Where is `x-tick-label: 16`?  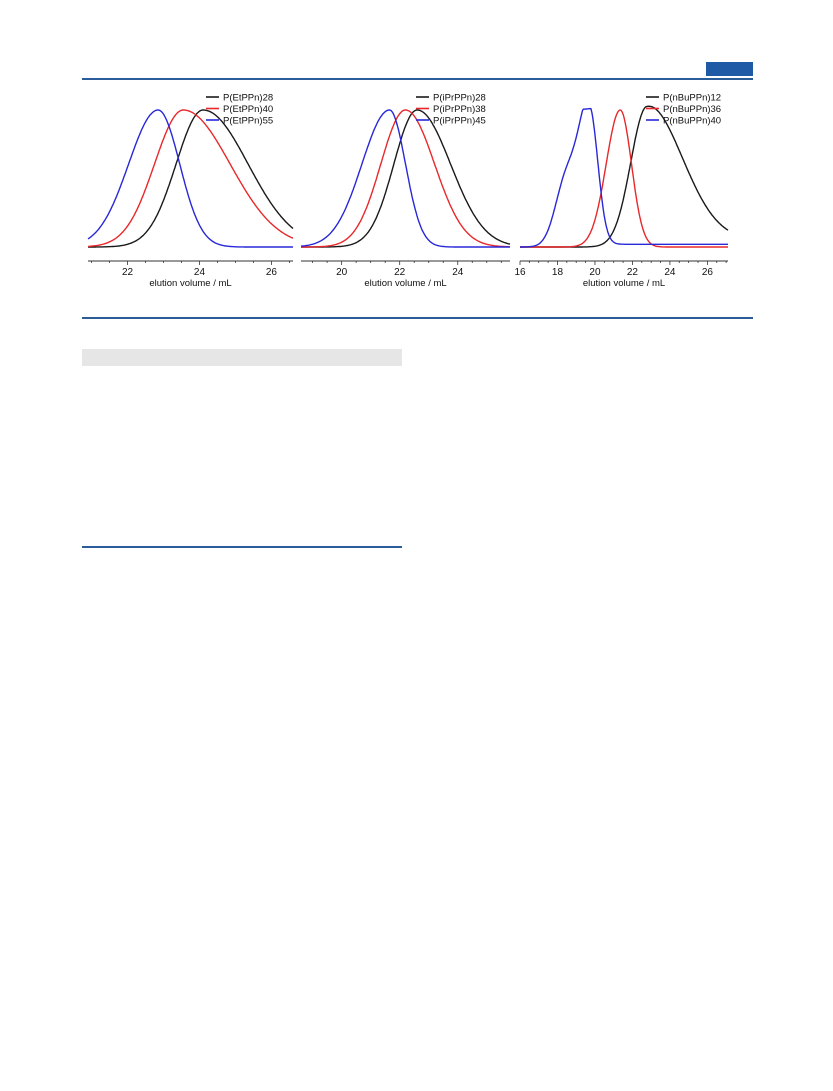 x-tick-label: 16 is located at coordinates (520, 272).